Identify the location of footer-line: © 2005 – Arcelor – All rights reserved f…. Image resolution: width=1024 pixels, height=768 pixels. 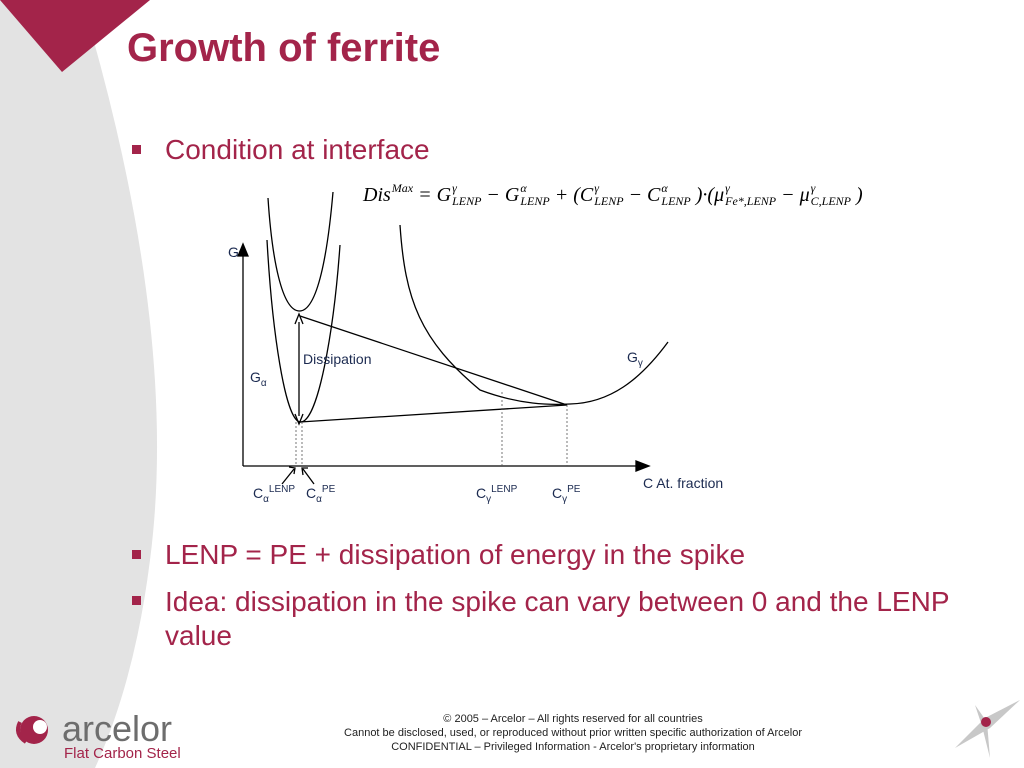
(573, 719).